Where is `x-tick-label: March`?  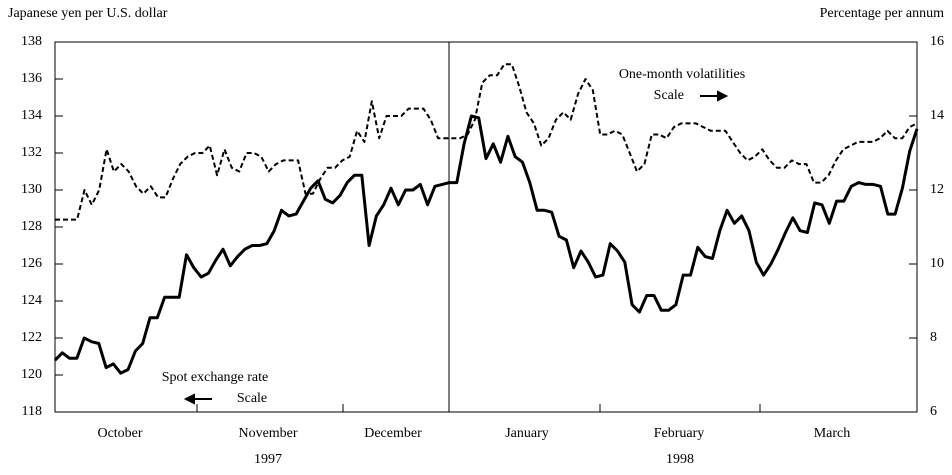
x-tick-label: March is located at coordinates (832, 433).